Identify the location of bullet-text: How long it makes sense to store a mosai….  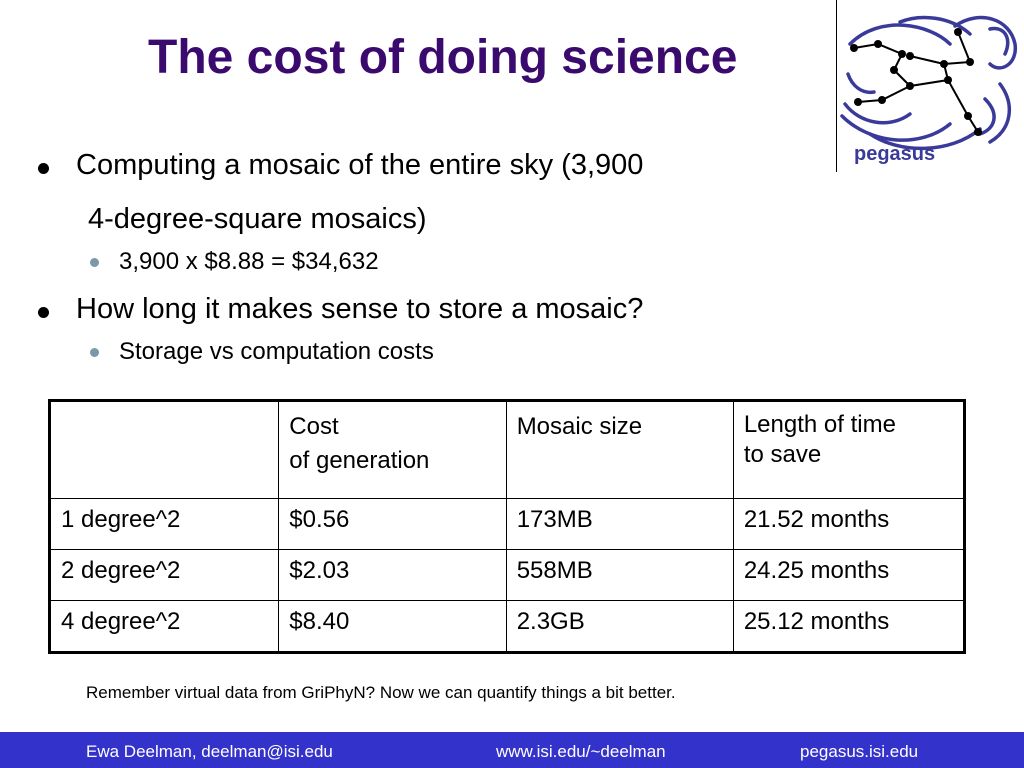
(360, 309).